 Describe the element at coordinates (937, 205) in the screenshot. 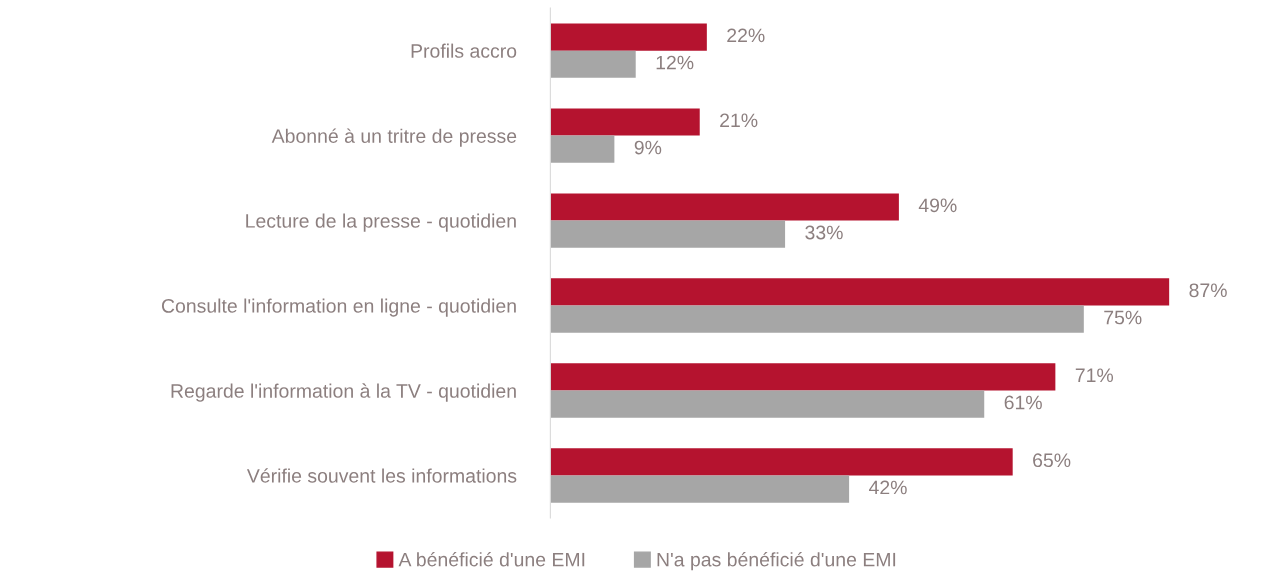

I see `data-label: 49%` at that location.